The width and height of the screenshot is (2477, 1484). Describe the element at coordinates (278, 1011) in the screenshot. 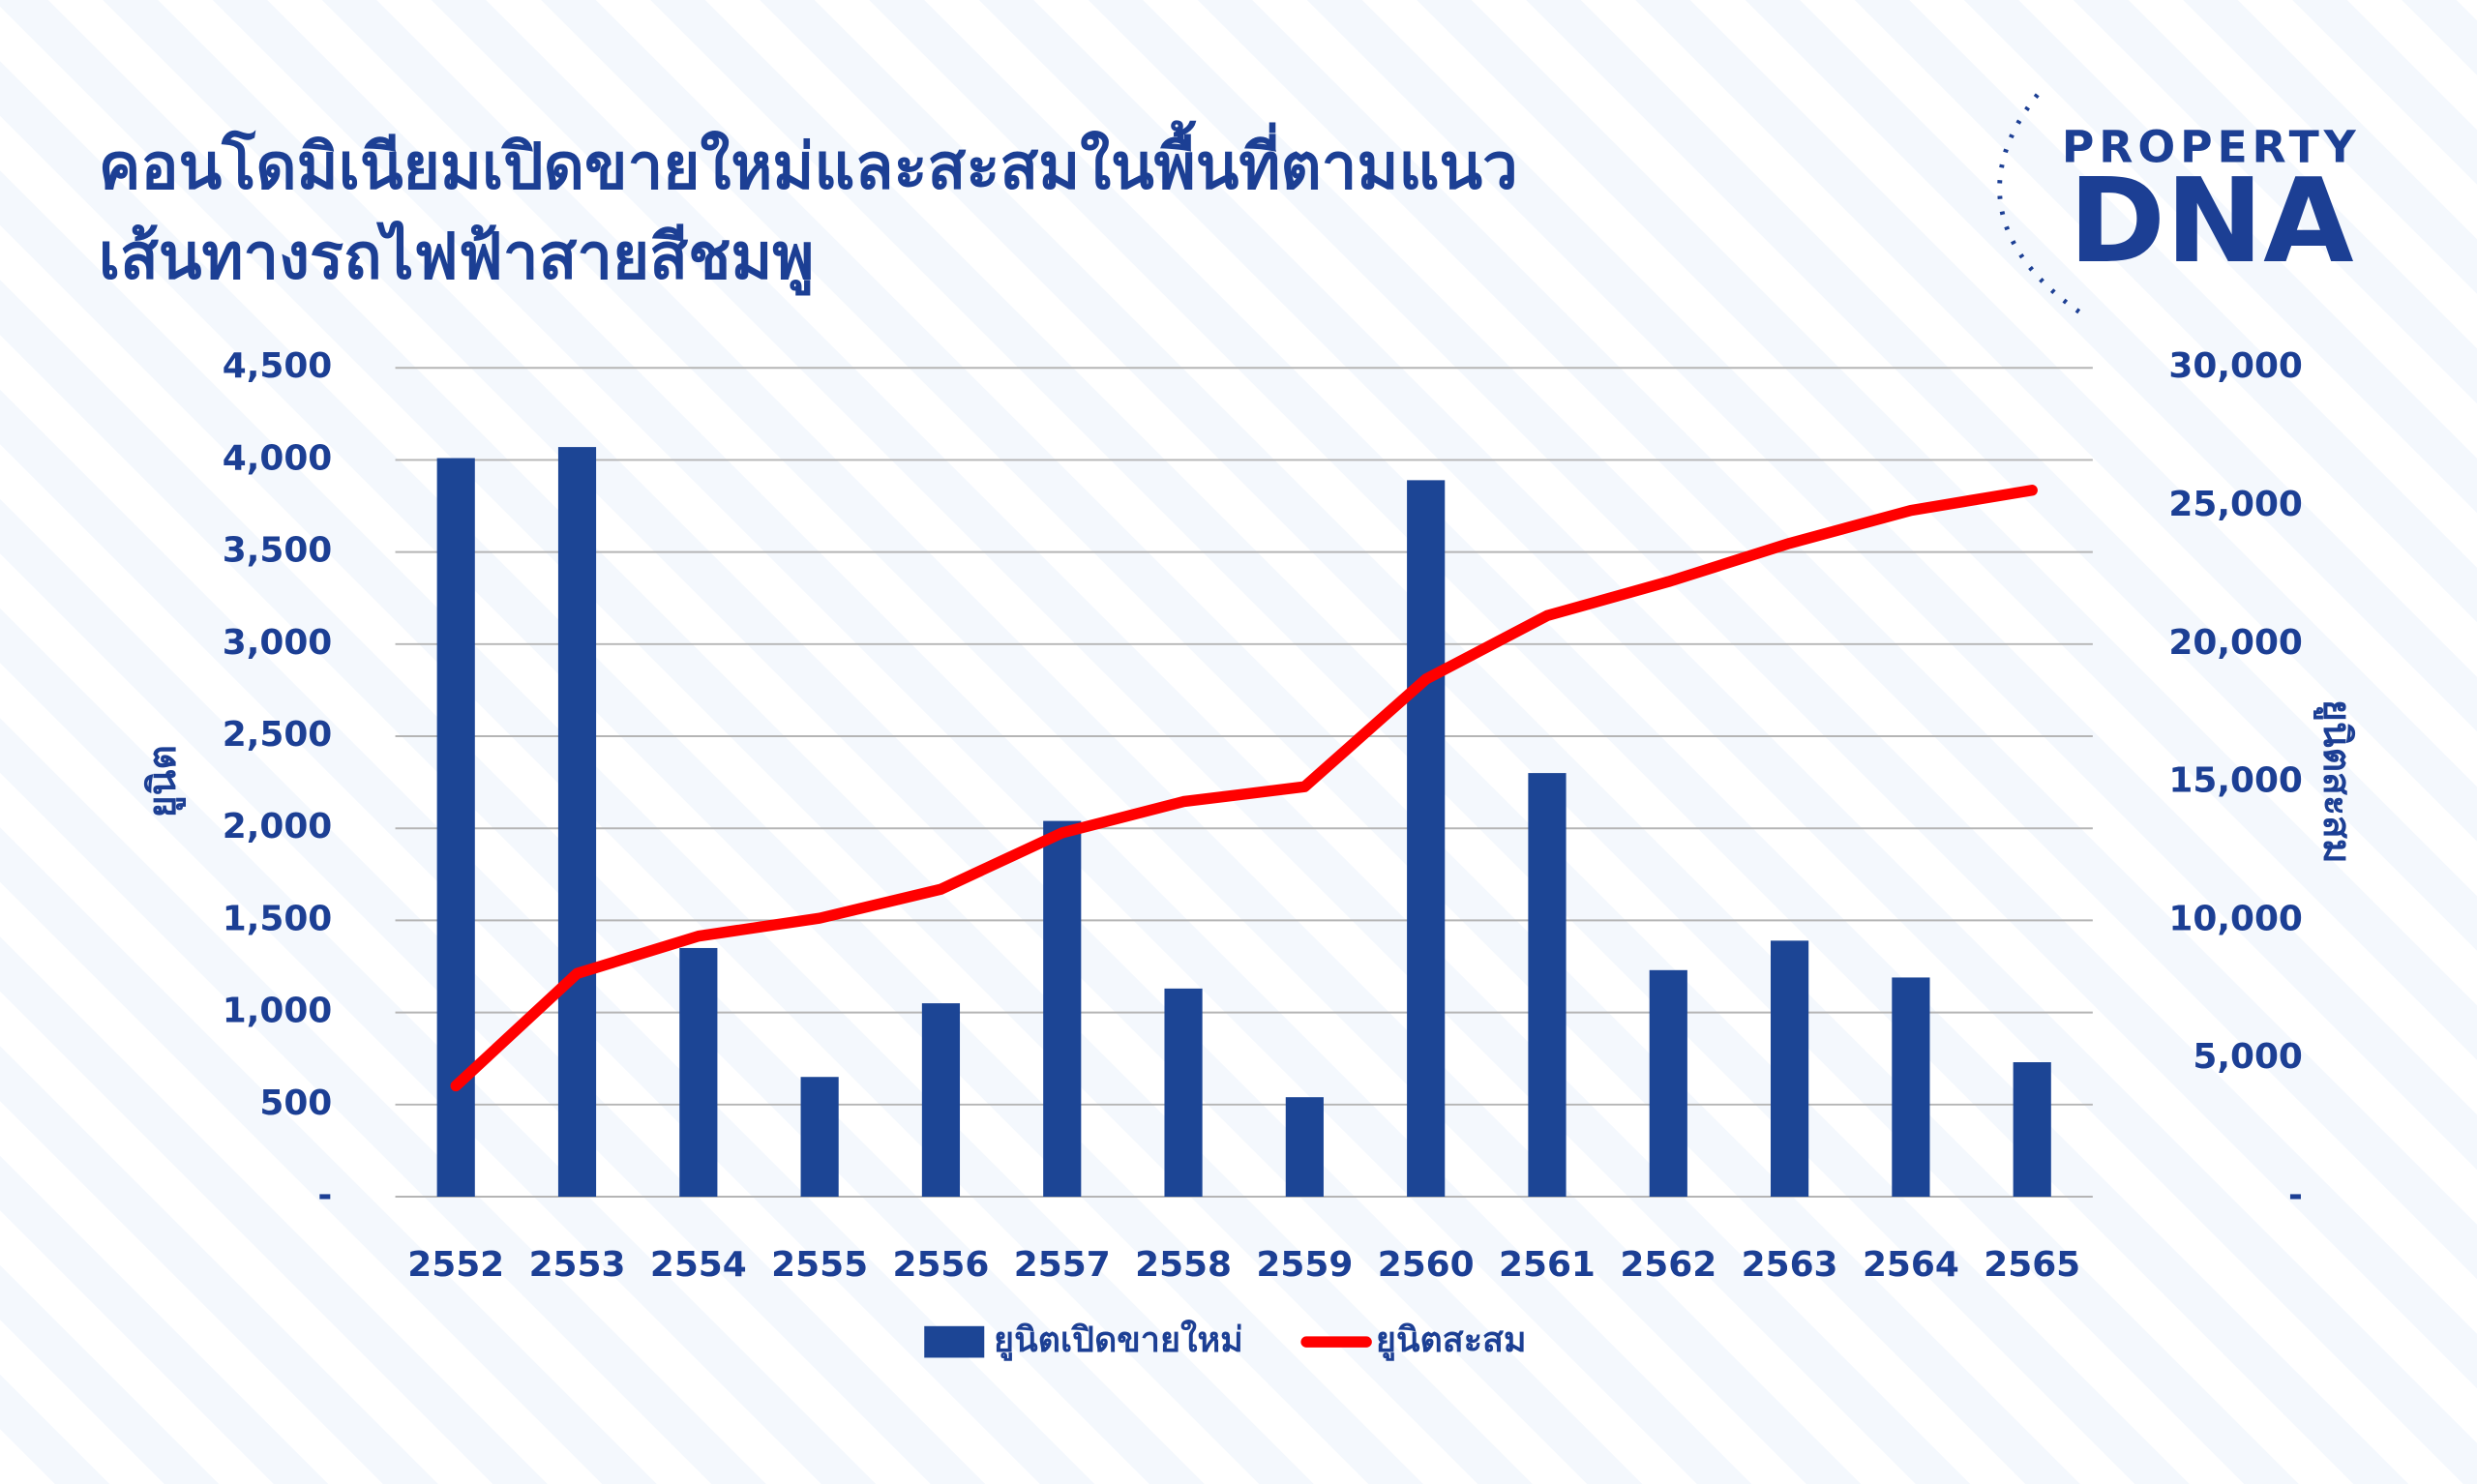

I see `y-tick-label: 1,000` at that location.